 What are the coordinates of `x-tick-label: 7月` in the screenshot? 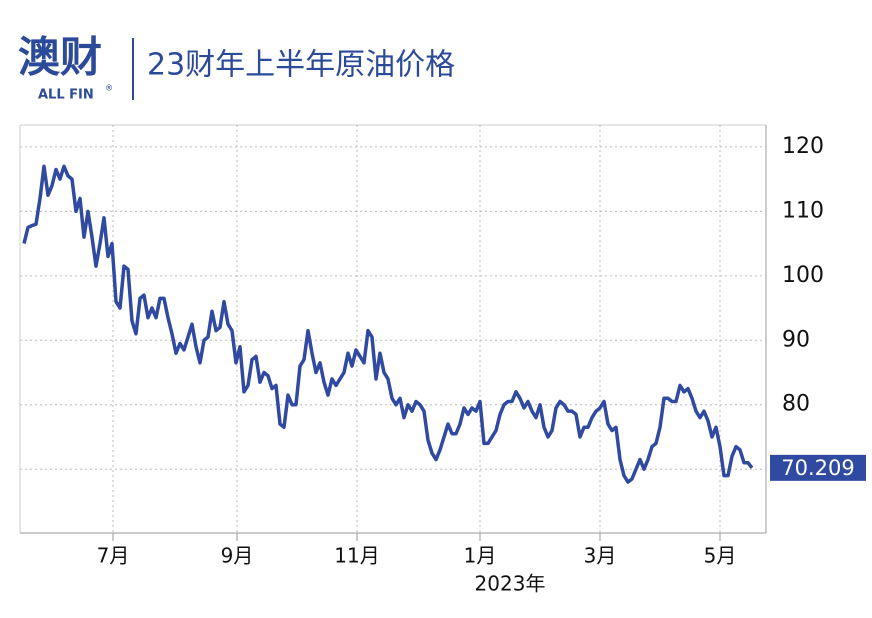 It's located at (113, 556).